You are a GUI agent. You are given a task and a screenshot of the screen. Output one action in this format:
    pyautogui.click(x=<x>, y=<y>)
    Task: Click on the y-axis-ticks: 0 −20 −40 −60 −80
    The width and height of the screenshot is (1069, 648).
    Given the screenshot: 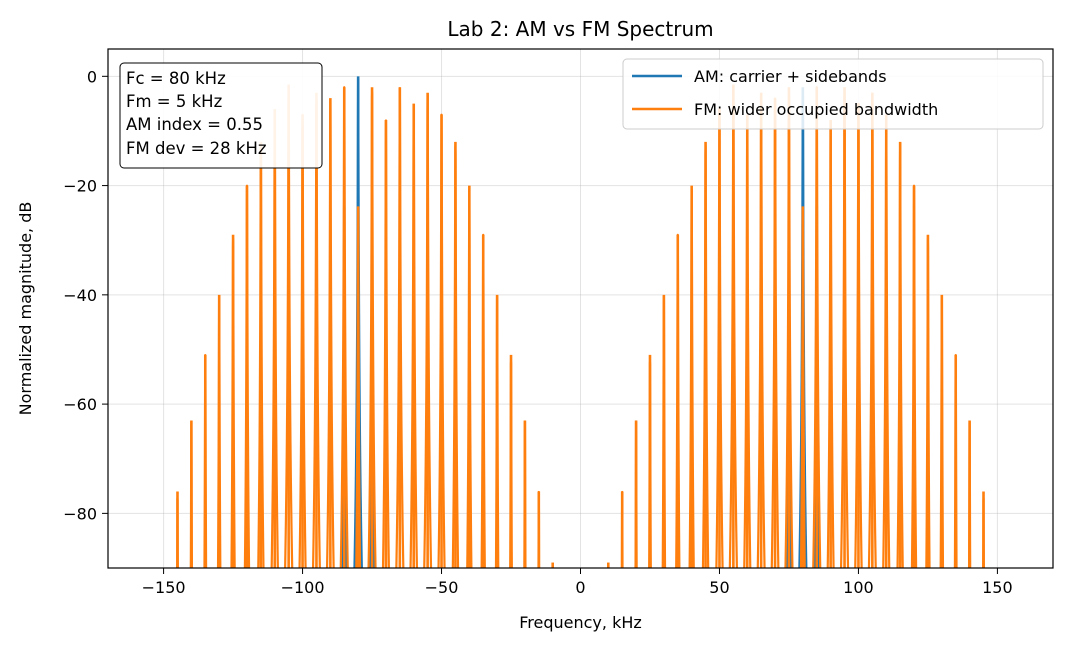 What is the action you would take?
    pyautogui.click(x=85, y=295)
    